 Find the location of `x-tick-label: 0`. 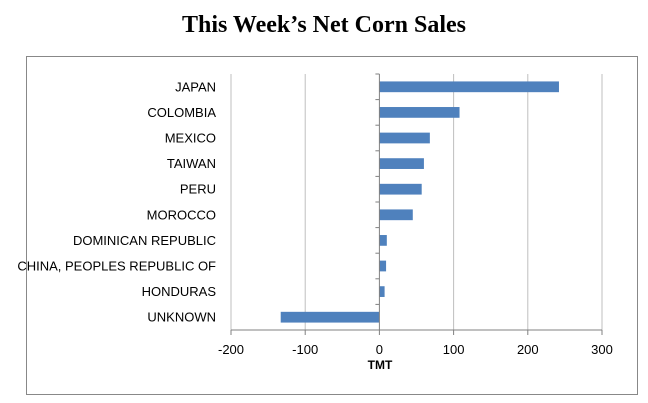

x-tick-label: 0 is located at coordinates (379, 349).